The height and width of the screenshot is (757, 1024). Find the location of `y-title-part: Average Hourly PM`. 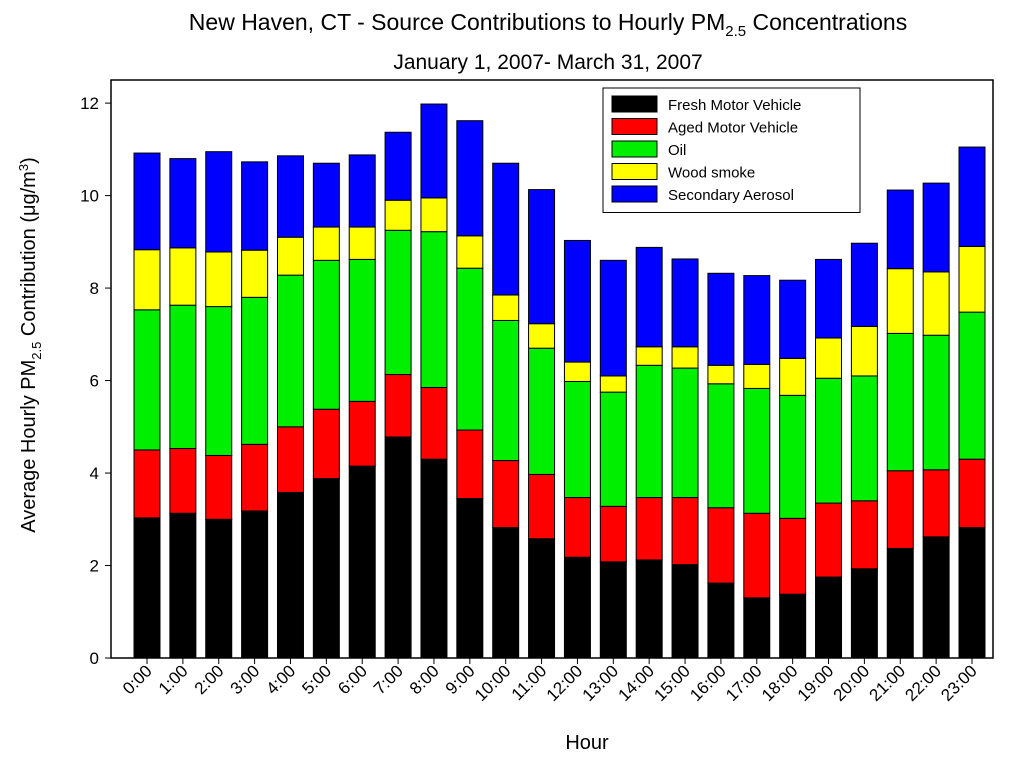

y-title-part: Average Hourly PM is located at coordinates (29, 446).